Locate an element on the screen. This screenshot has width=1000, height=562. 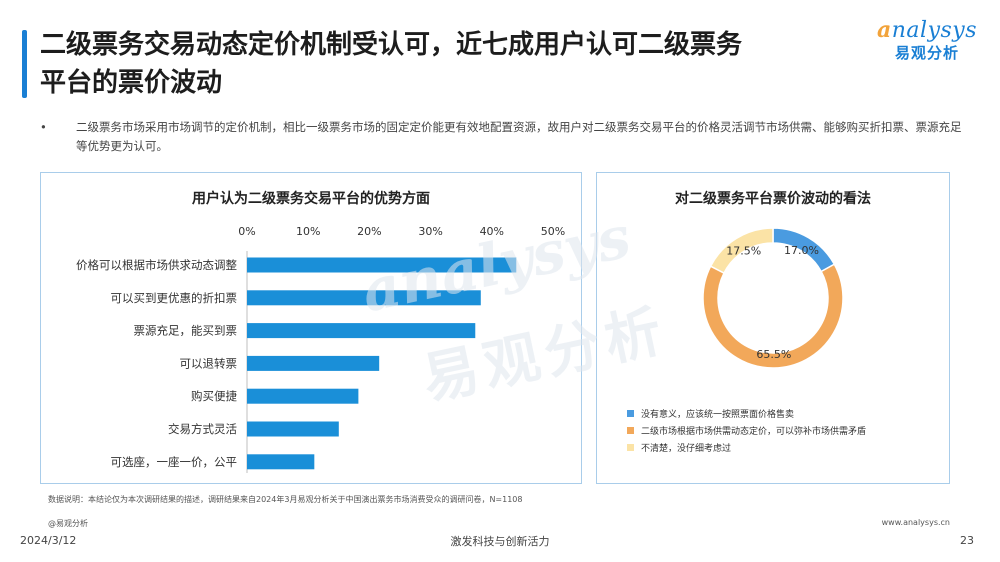
footer-brand: @易观分析 is located at coordinates (68, 523).